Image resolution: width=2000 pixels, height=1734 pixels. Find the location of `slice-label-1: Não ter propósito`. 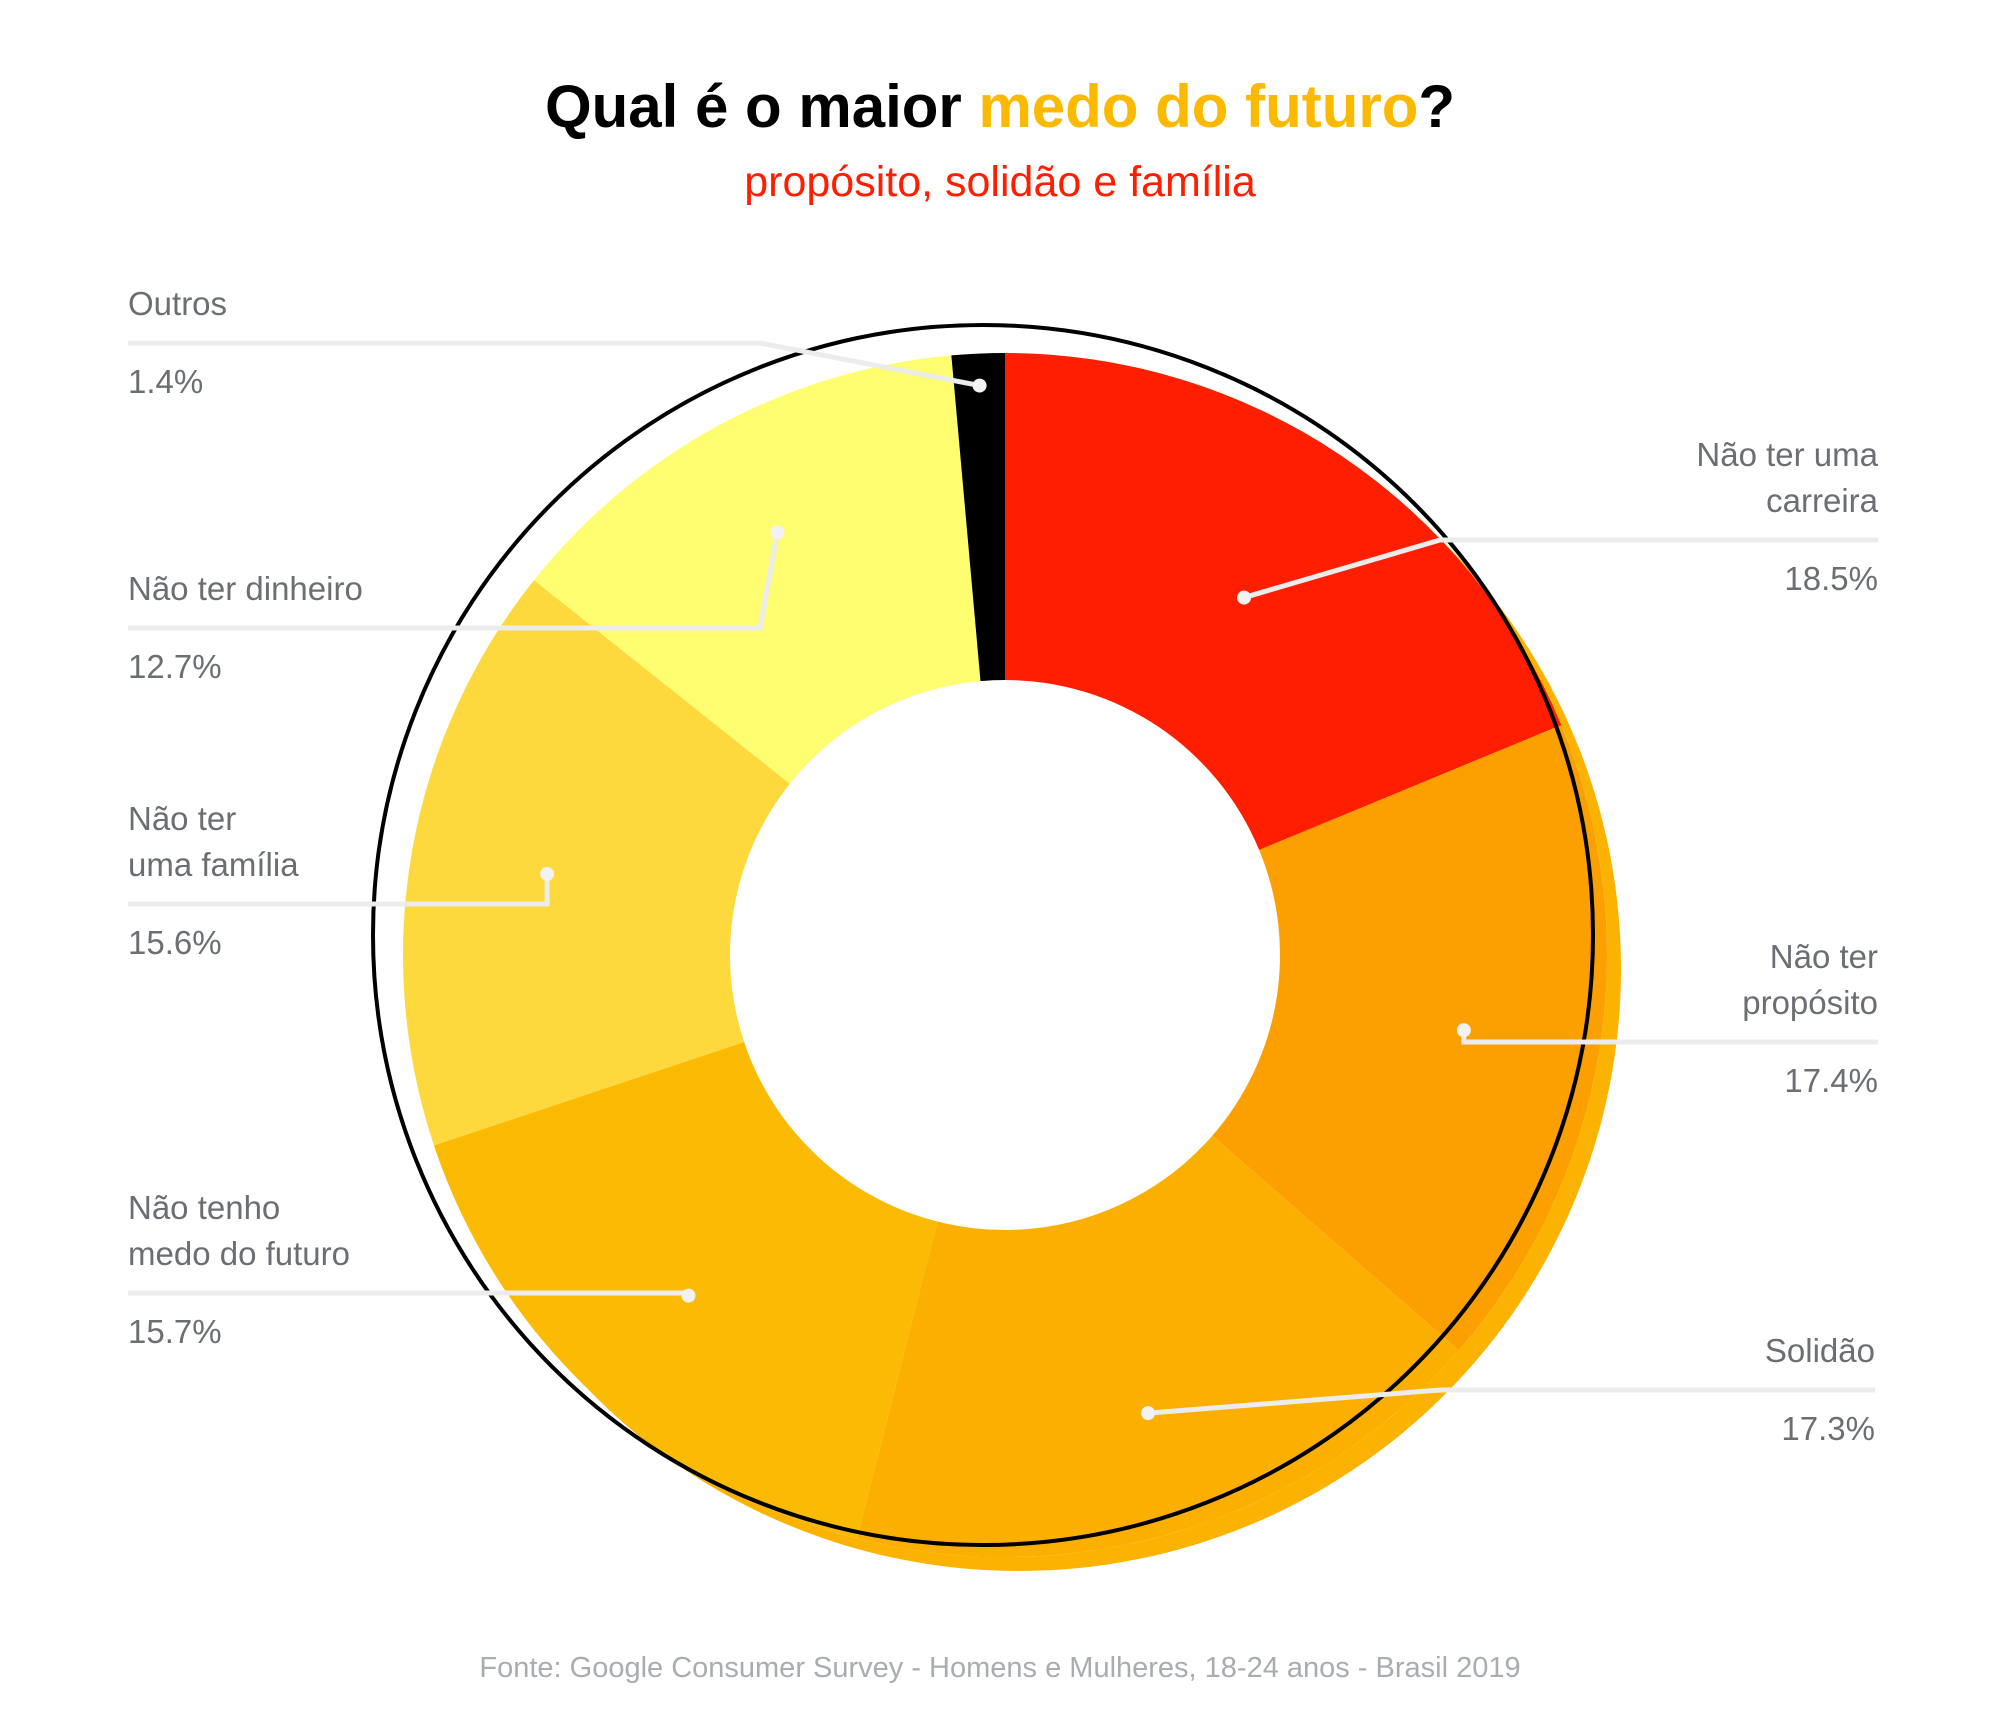

slice-label-1: Não ter propósito is located at coordinates (1810, 980).